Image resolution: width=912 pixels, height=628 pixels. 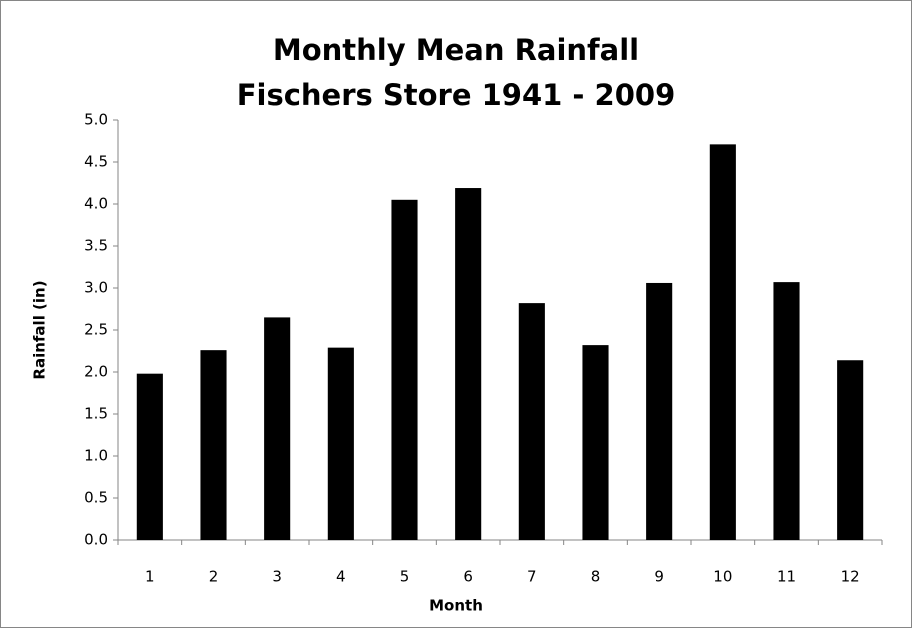 What do you see at coordinates (96, 414) in the screenshot?
I see `y-tick-label: 1.5` at bounding box center [96, 414].